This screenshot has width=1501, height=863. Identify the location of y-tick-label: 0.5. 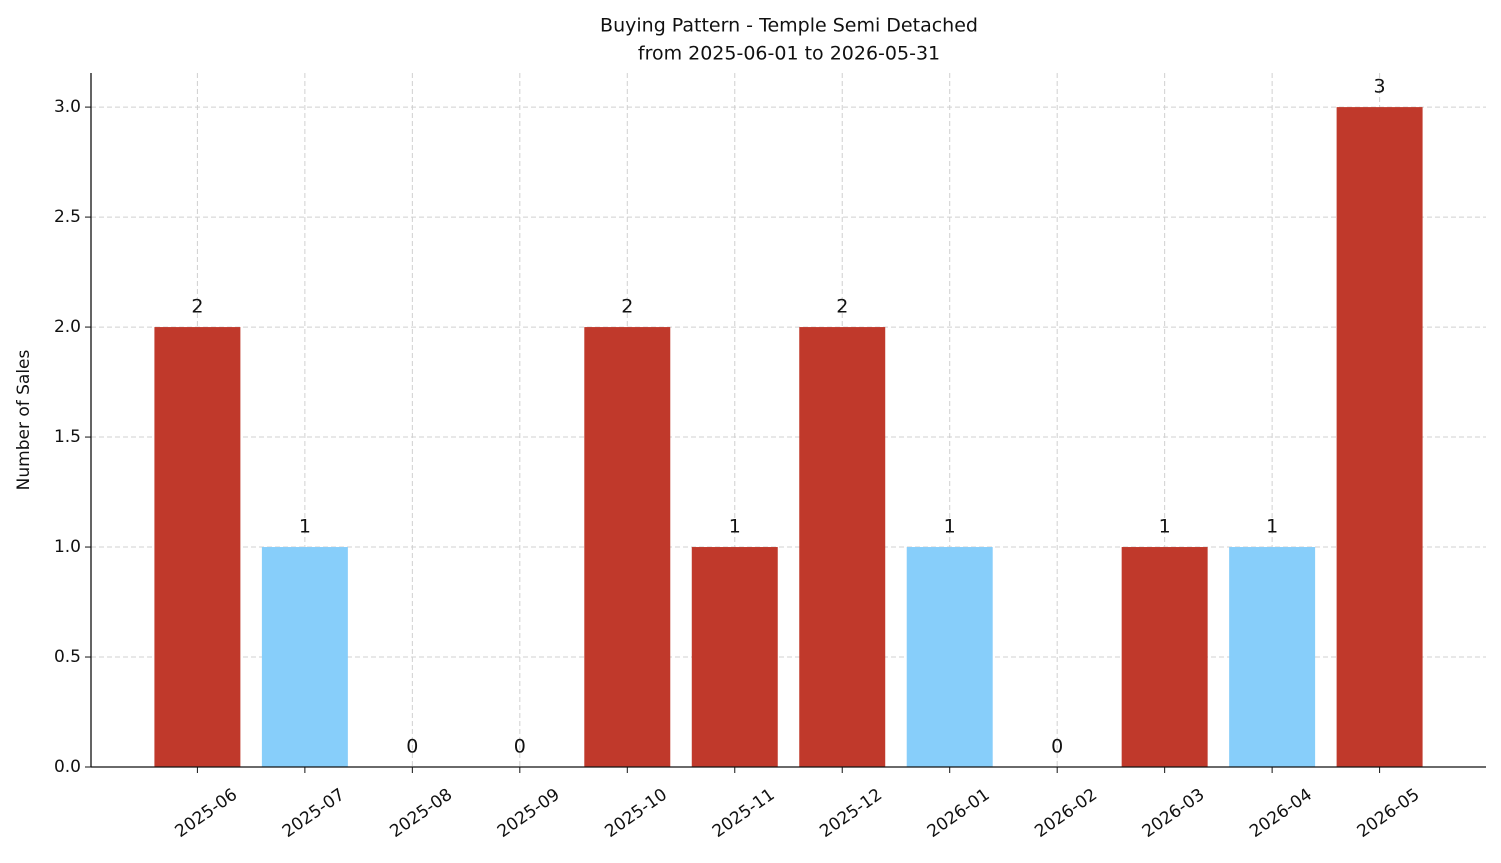
(67, 657).